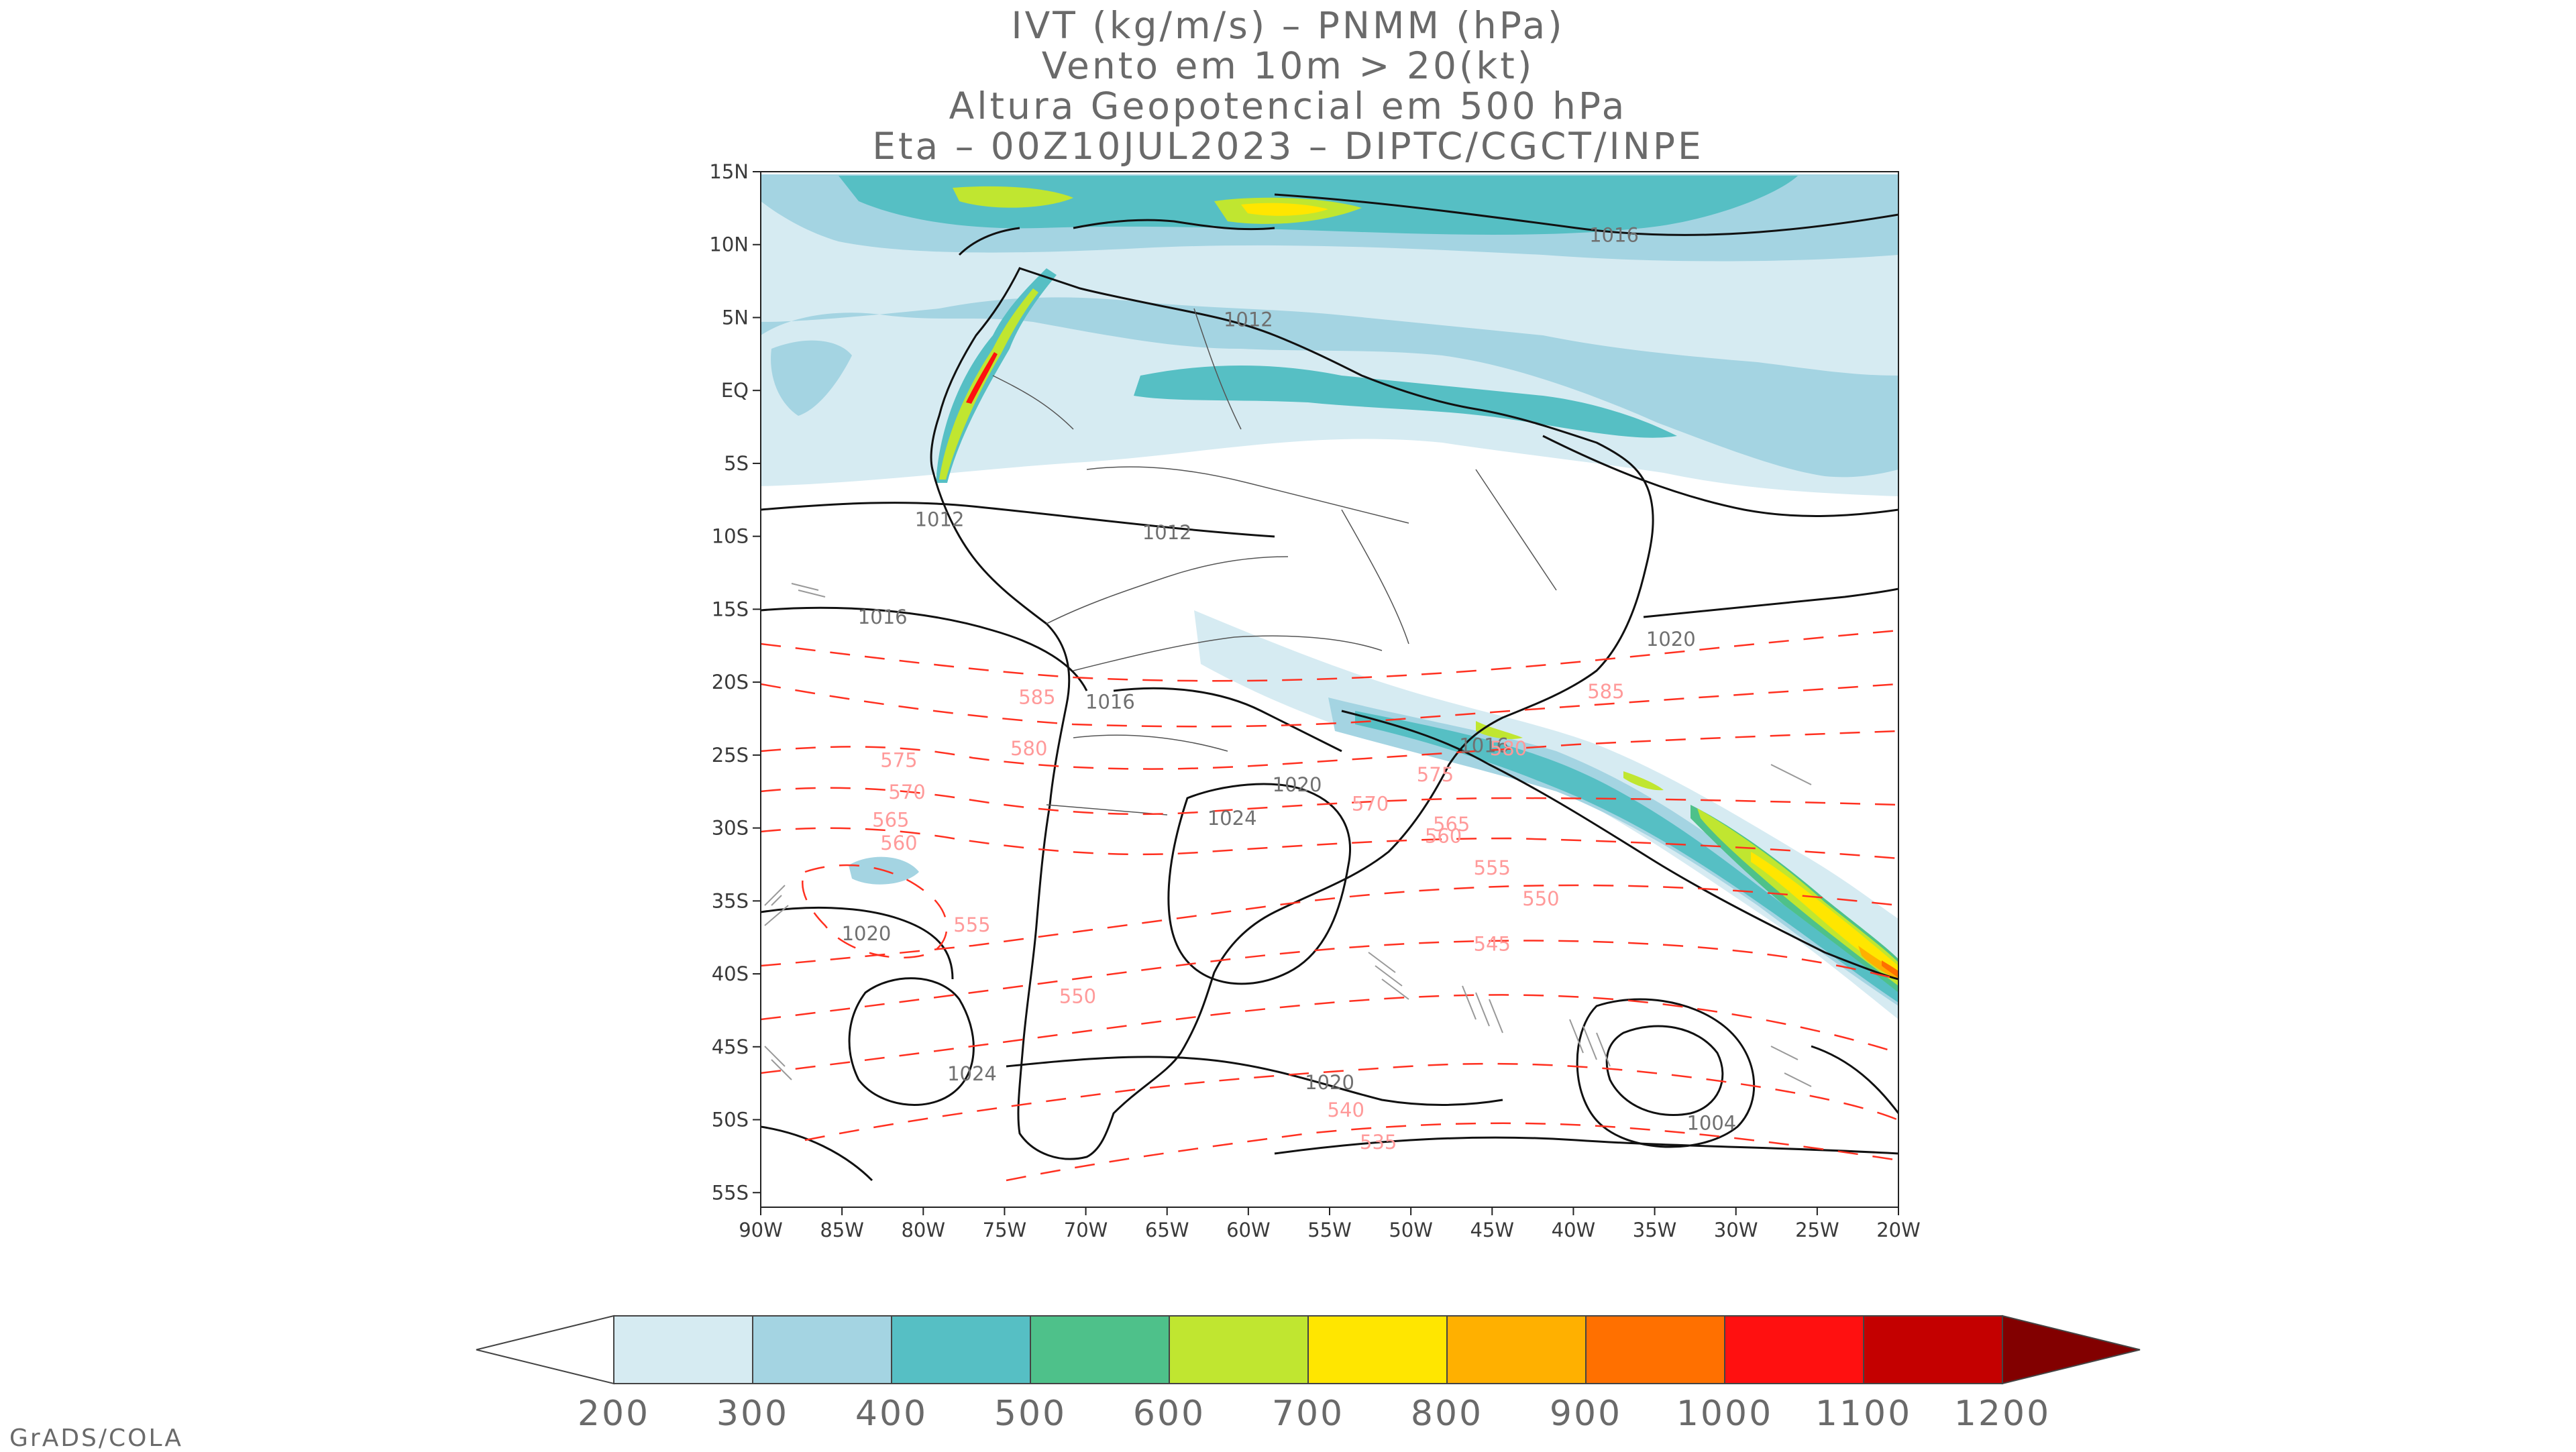 This screenshot has height=1452, width=2576. I want to click on credit-label: GrADS/COLA, so click(96, 1438).